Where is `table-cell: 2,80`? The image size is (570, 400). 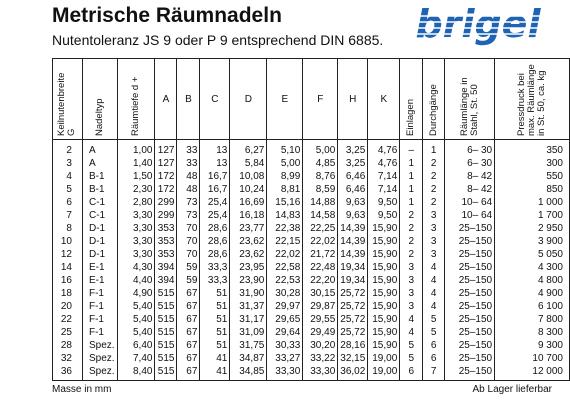 table-cell: 2,80 is located at coordinates (136, 202).